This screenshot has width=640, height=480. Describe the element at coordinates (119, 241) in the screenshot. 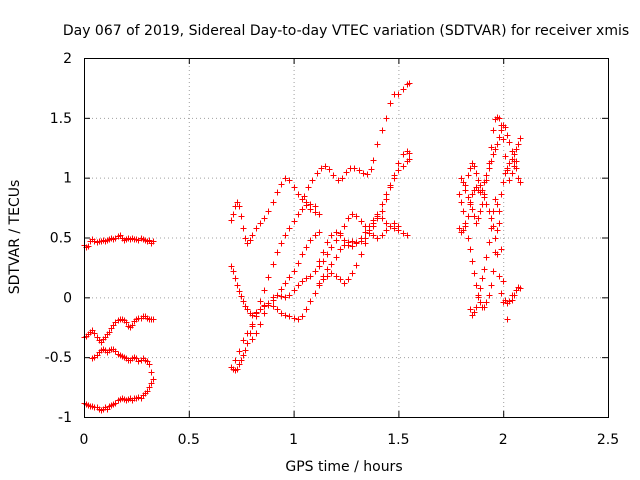

I see `series-arc1-top` at that location.